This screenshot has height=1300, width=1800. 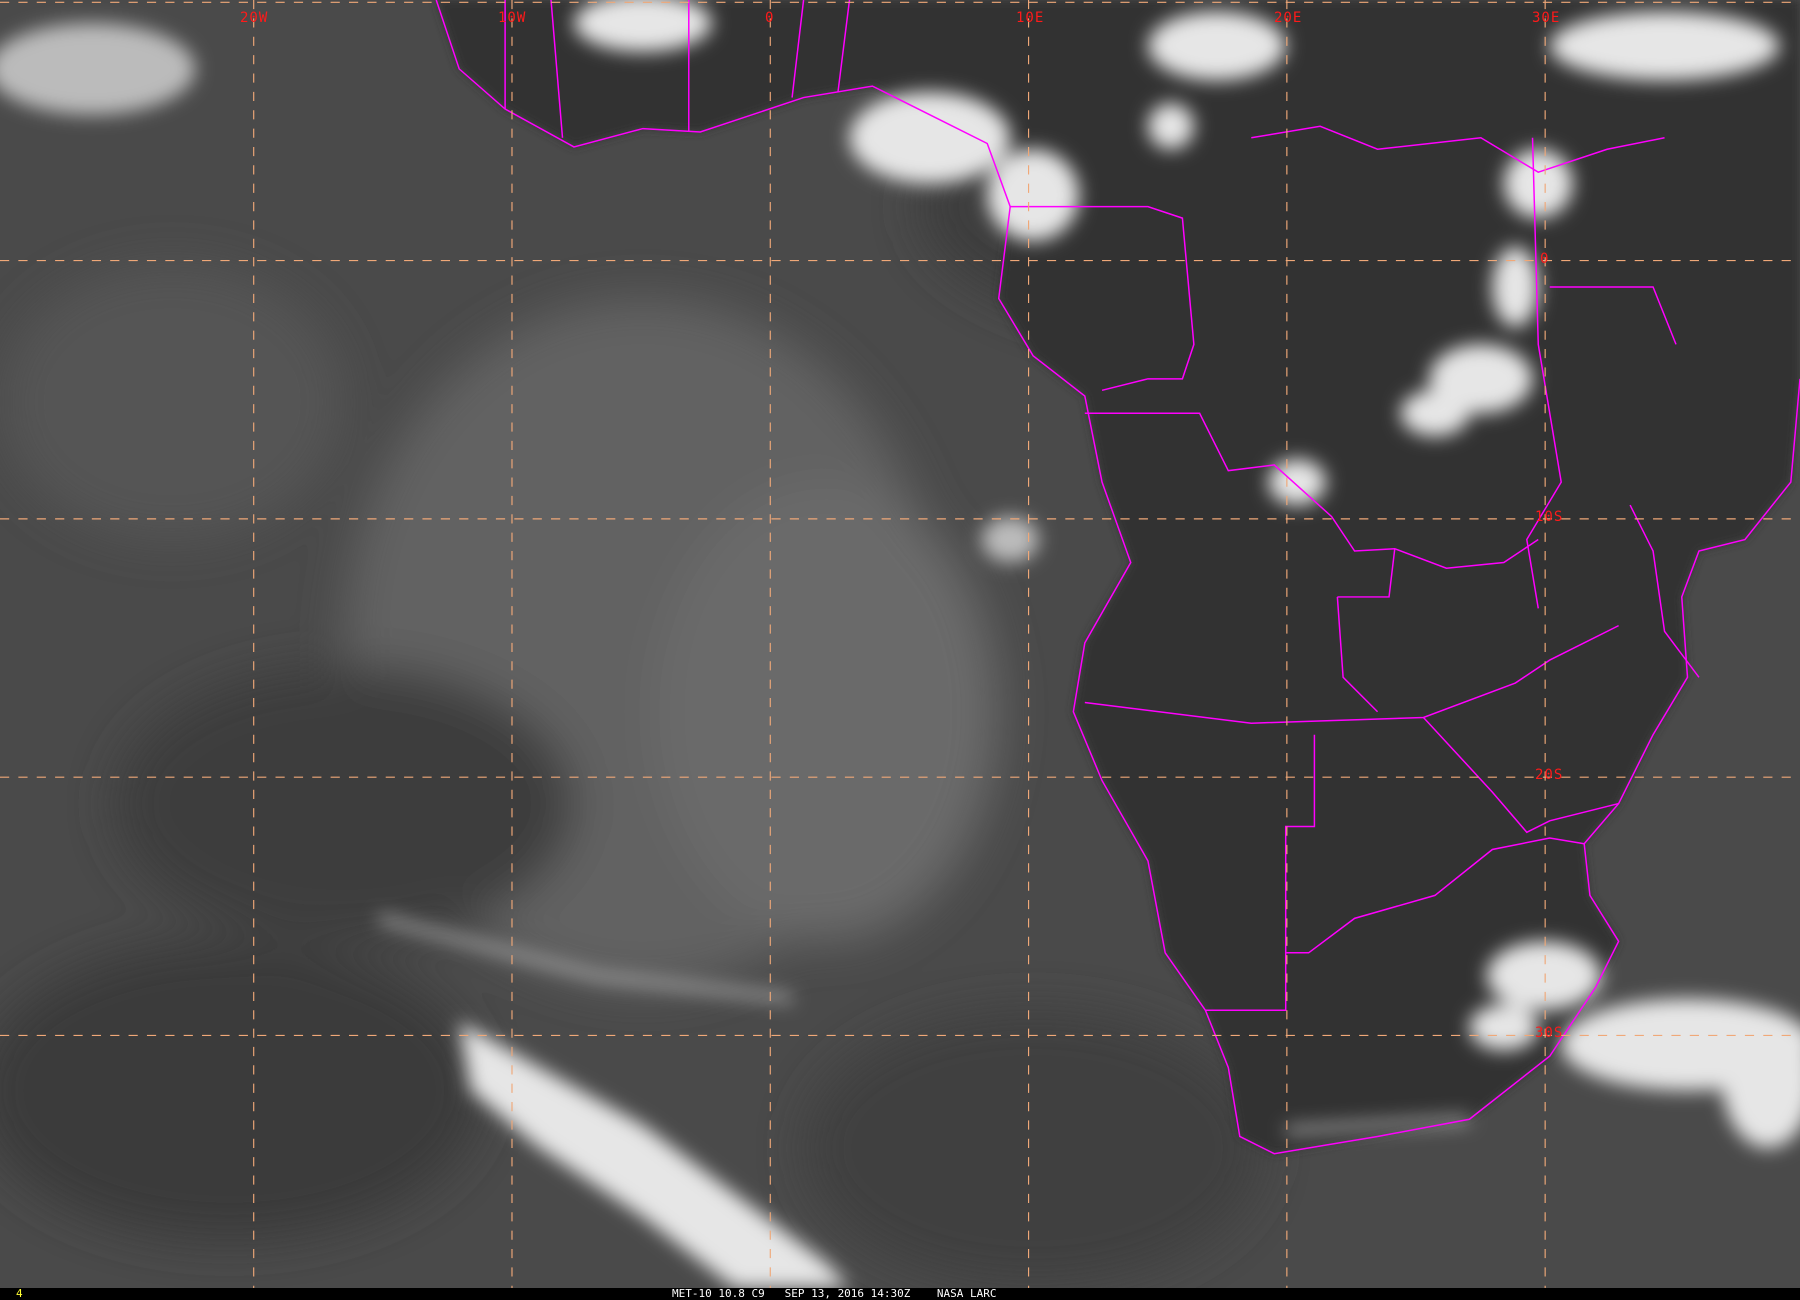 I want to click on lat-label-30s: 30S, so click(x=1549, y=1033).